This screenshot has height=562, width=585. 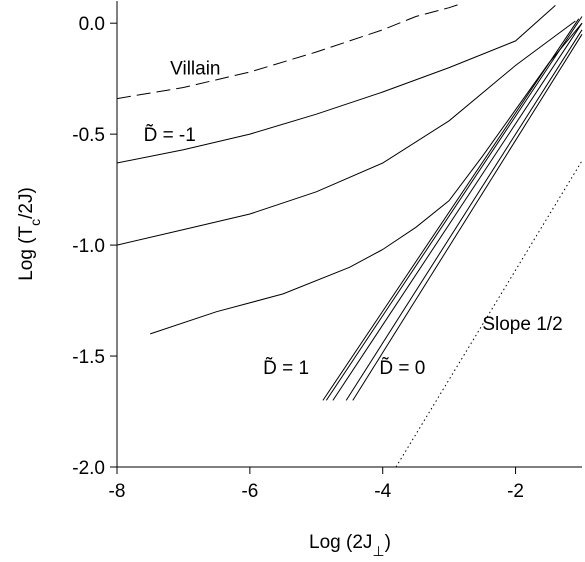 I want to click on y-tick-label: -1.0, so click(x=88, y=246).